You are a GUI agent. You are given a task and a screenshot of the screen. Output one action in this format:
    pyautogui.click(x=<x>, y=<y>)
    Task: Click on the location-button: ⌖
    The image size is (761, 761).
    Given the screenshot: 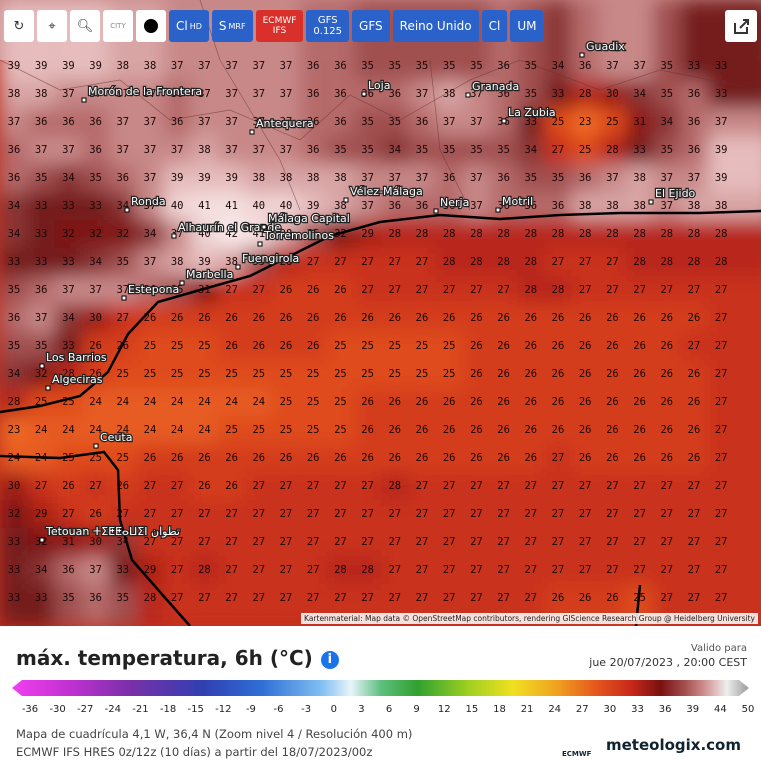 What is the action you would take?
    pyautogui.click(x=52, y=26)
    